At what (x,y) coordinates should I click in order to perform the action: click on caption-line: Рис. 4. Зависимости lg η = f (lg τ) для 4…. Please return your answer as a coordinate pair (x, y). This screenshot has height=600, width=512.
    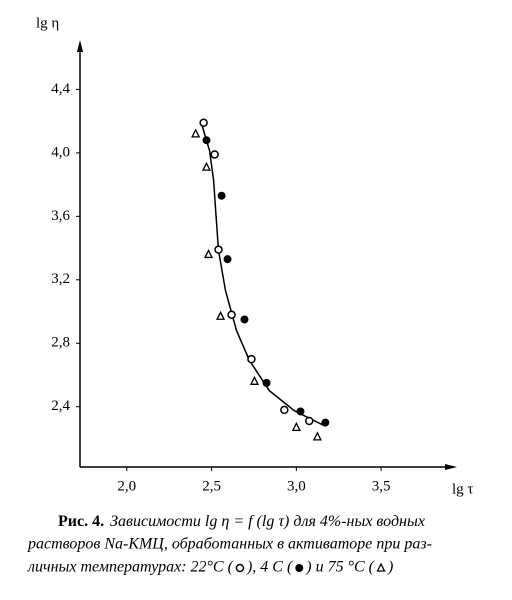
    Looking at the image, I should click on (241, 521).